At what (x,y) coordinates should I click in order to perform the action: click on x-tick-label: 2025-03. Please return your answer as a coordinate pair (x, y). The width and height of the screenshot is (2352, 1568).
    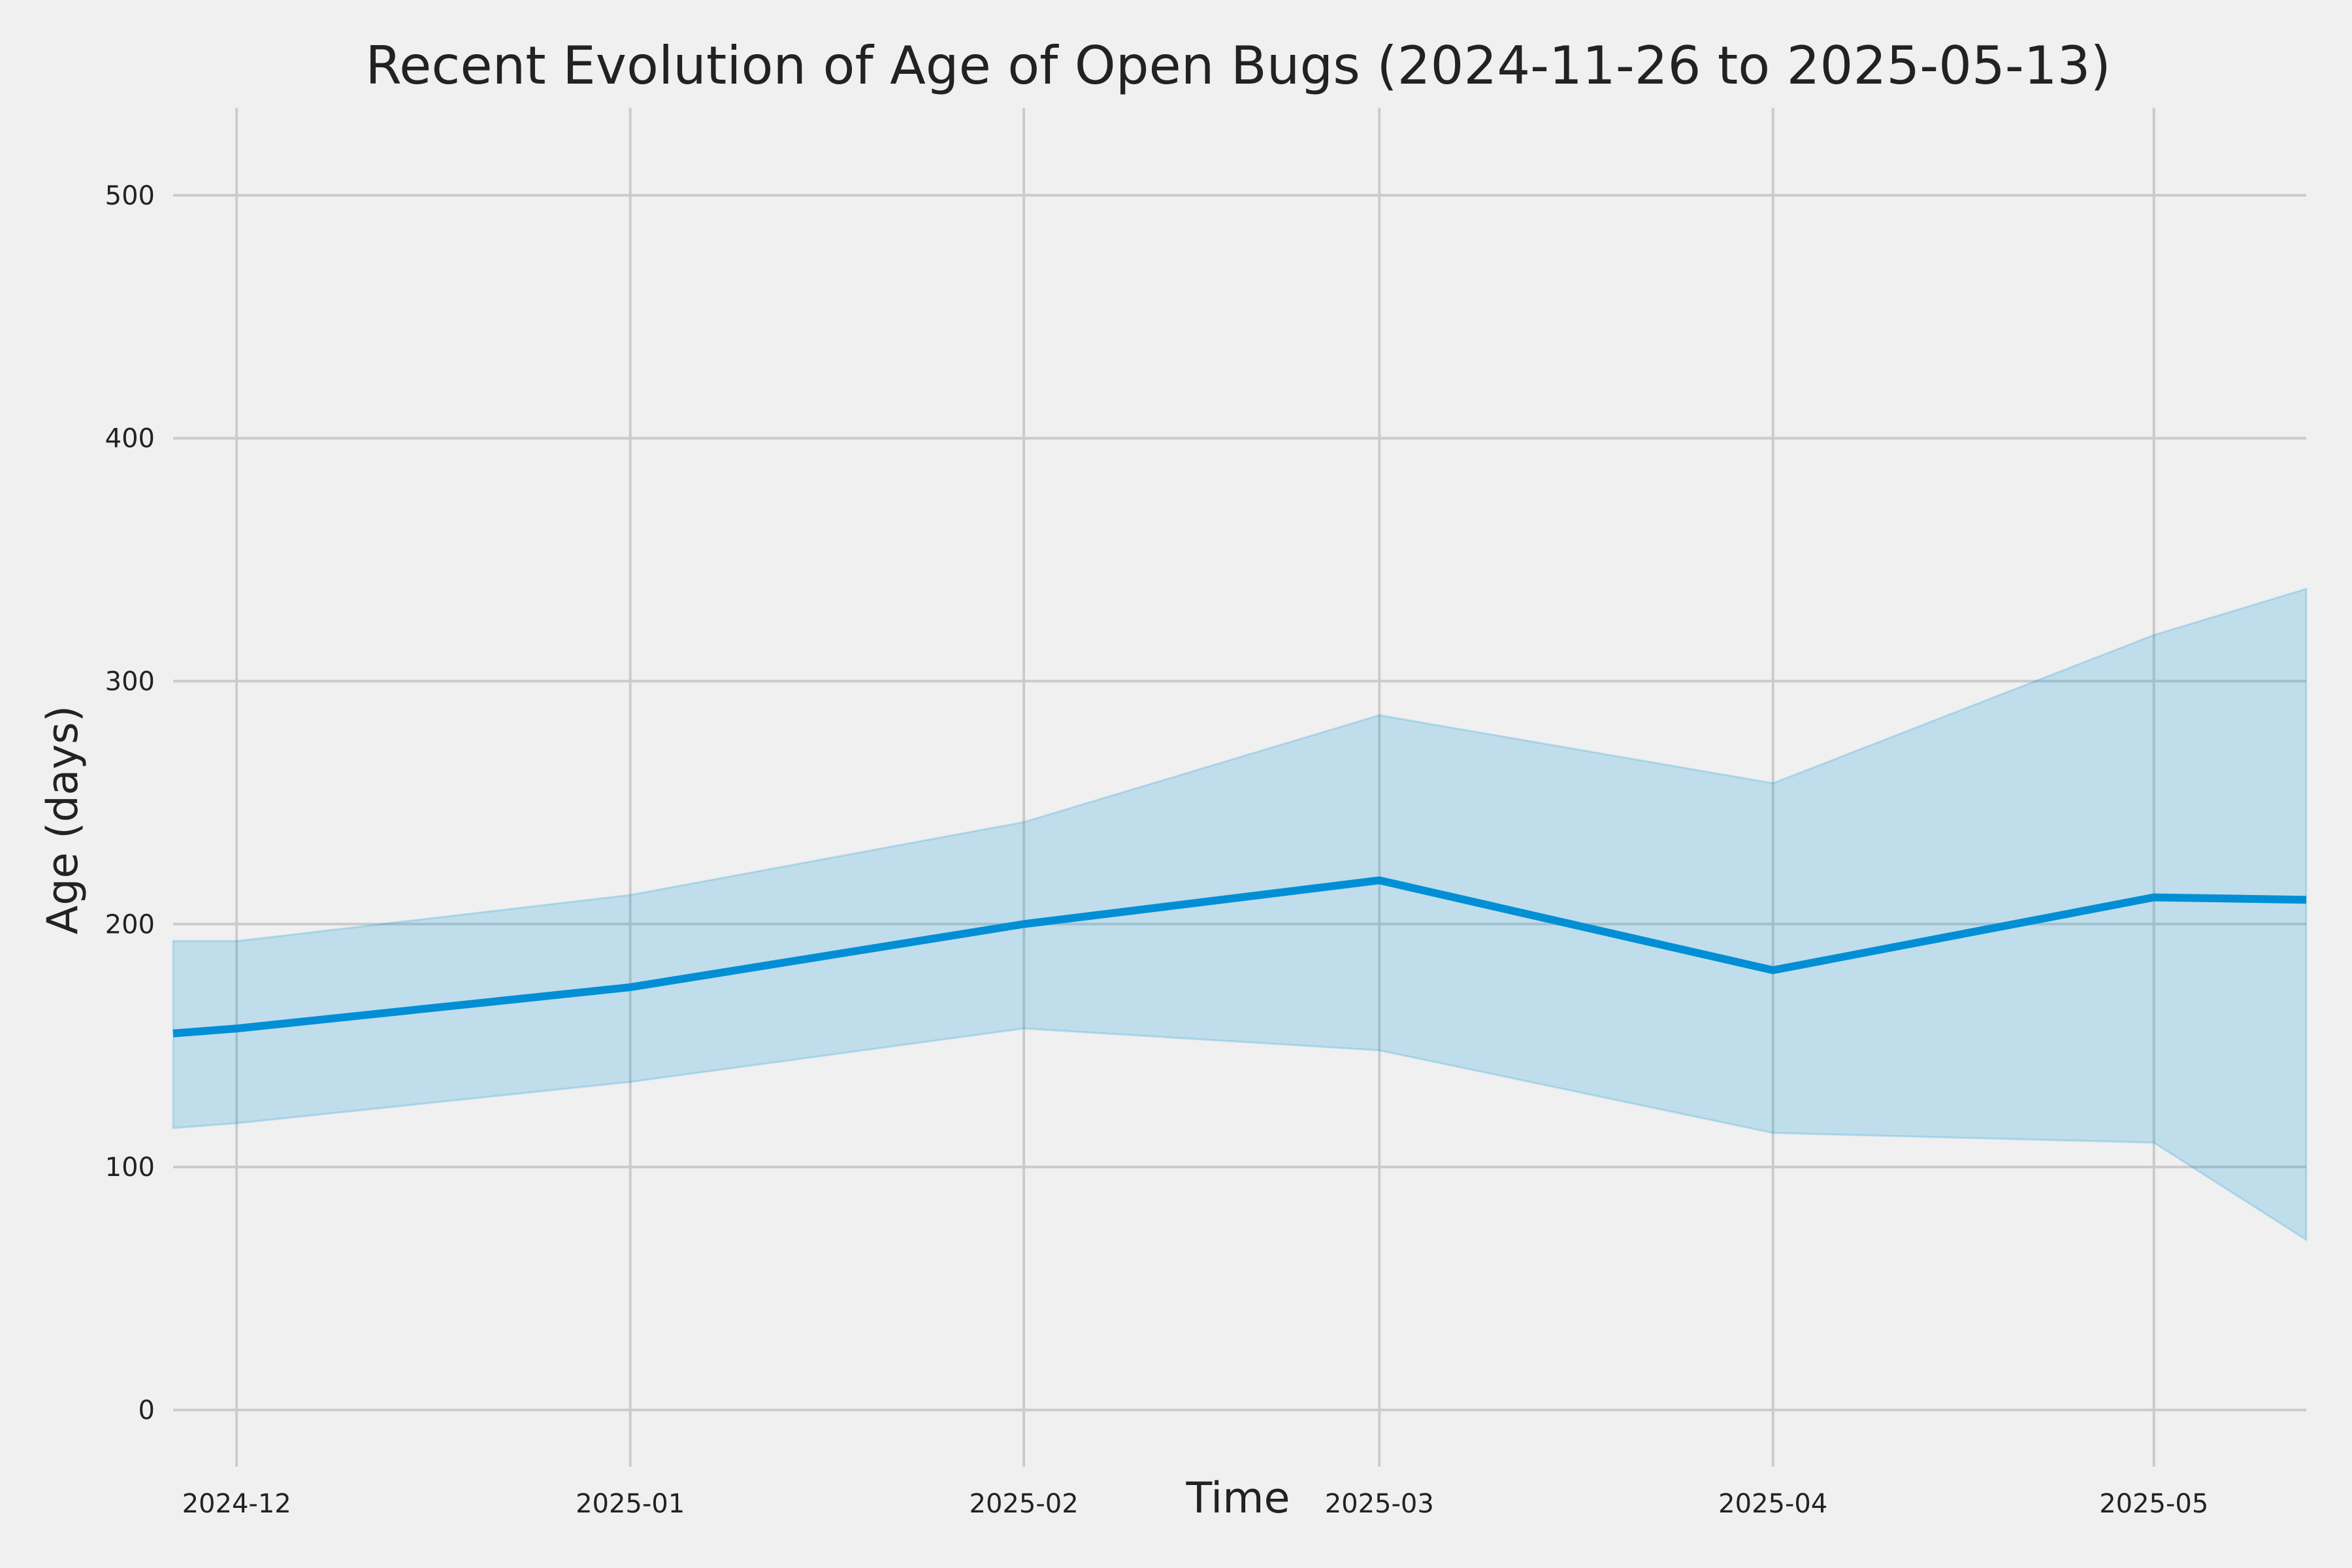
    Looking at the image, I should click on (1379, 1504).